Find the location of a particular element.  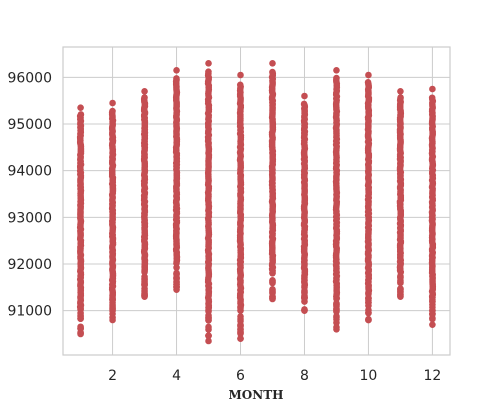

y-tick-label: 91000 is located at coordinates (29, 312).